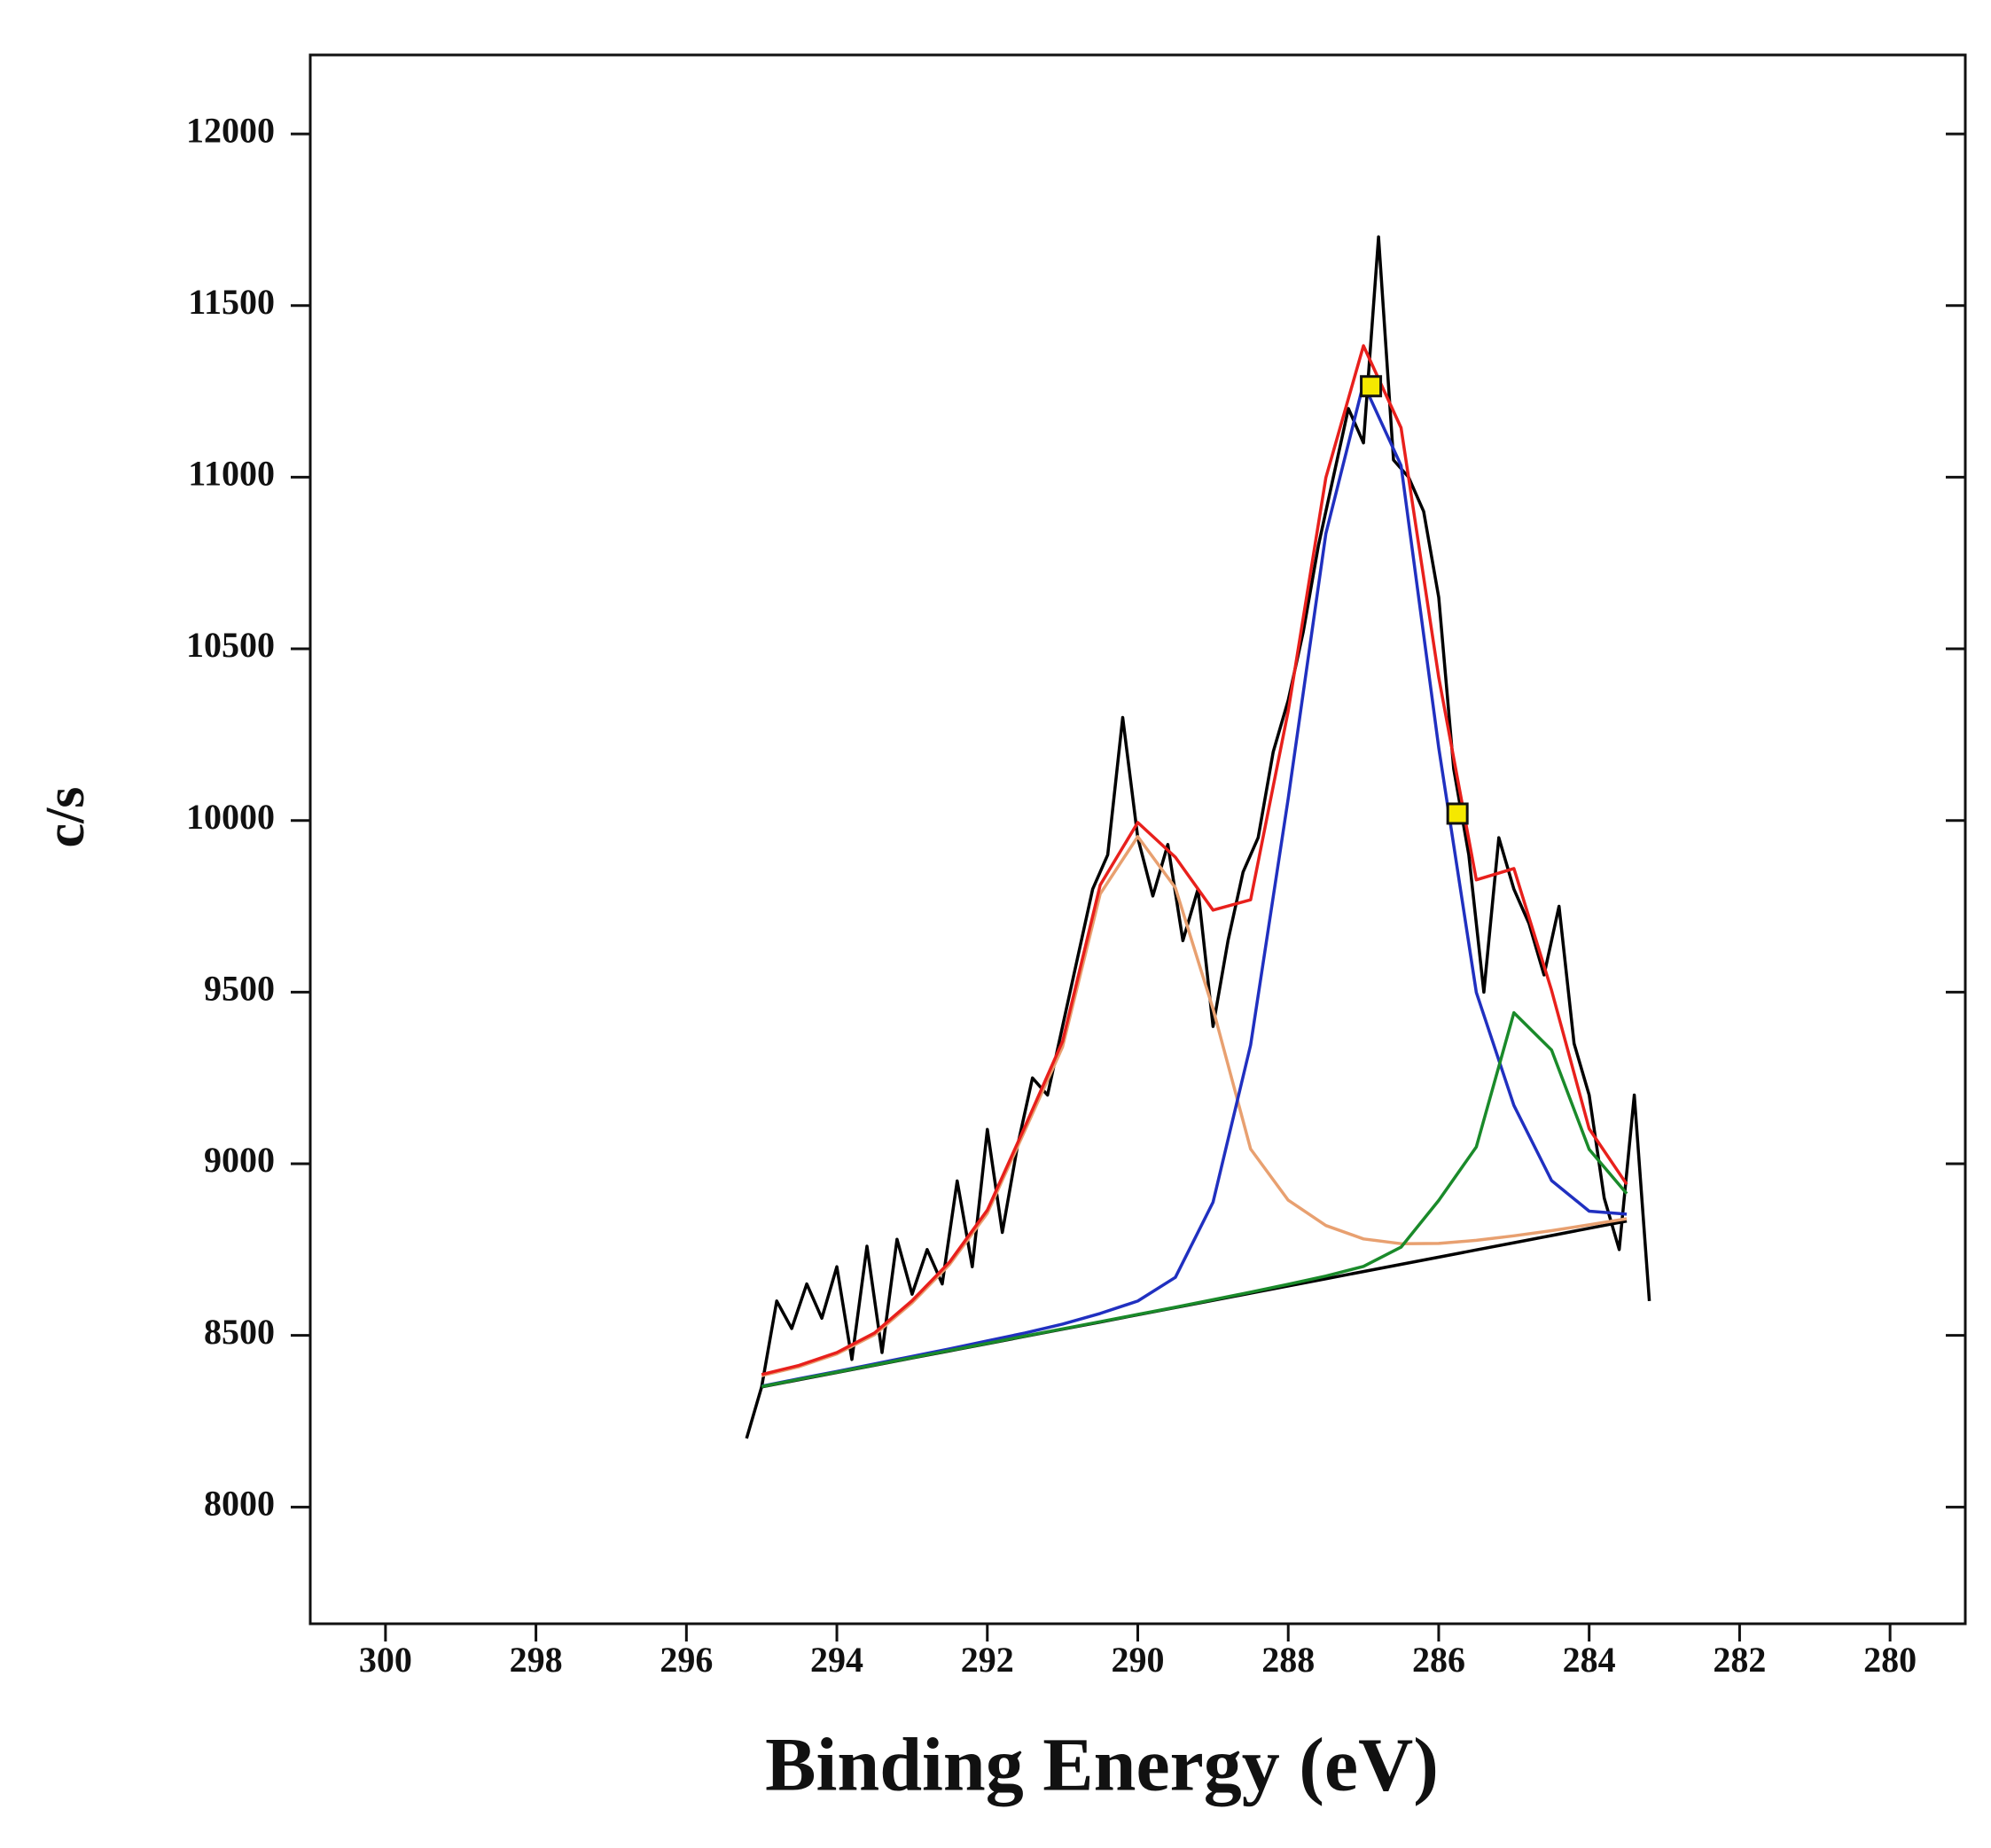 The width and height of the screenshot is (1991, 1848). What do you see at coordinates (239, 1160) in the screenshot?
I see `y-tick-label: 9000` at bounding box center [239, 1160].